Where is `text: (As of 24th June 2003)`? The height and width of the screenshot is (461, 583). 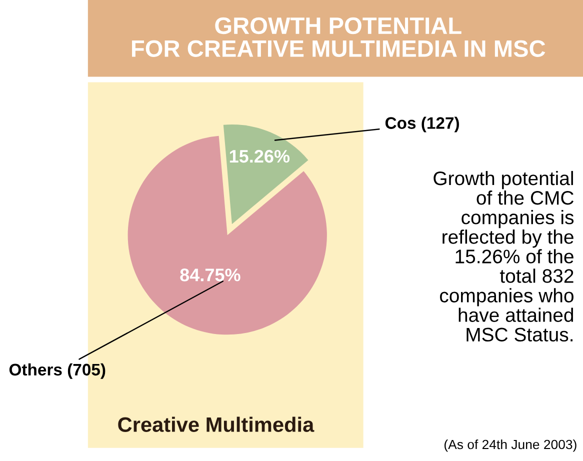
text: (As of 24th June 2003) is located at coordinates (510, 445).